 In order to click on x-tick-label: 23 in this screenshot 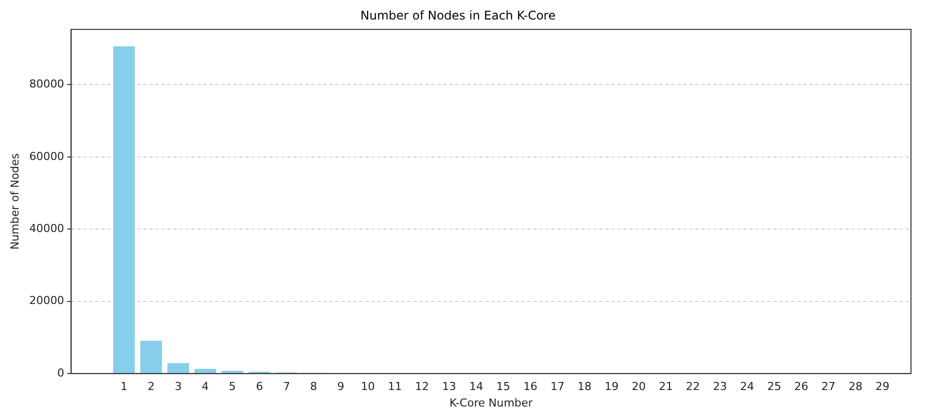, I will do `click(720, 387)`.